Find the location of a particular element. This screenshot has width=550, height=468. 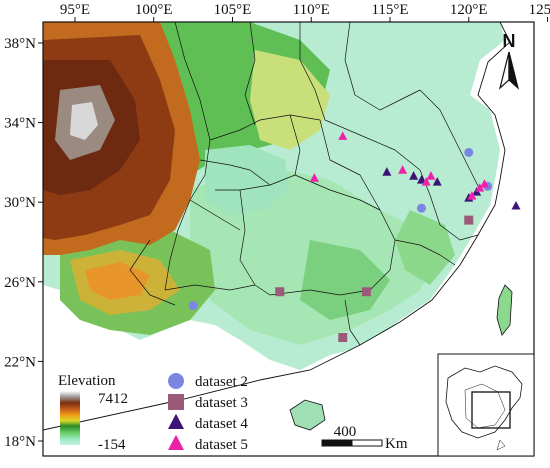

elevation-max-label: 7412 is located at coordinates (113, 399).